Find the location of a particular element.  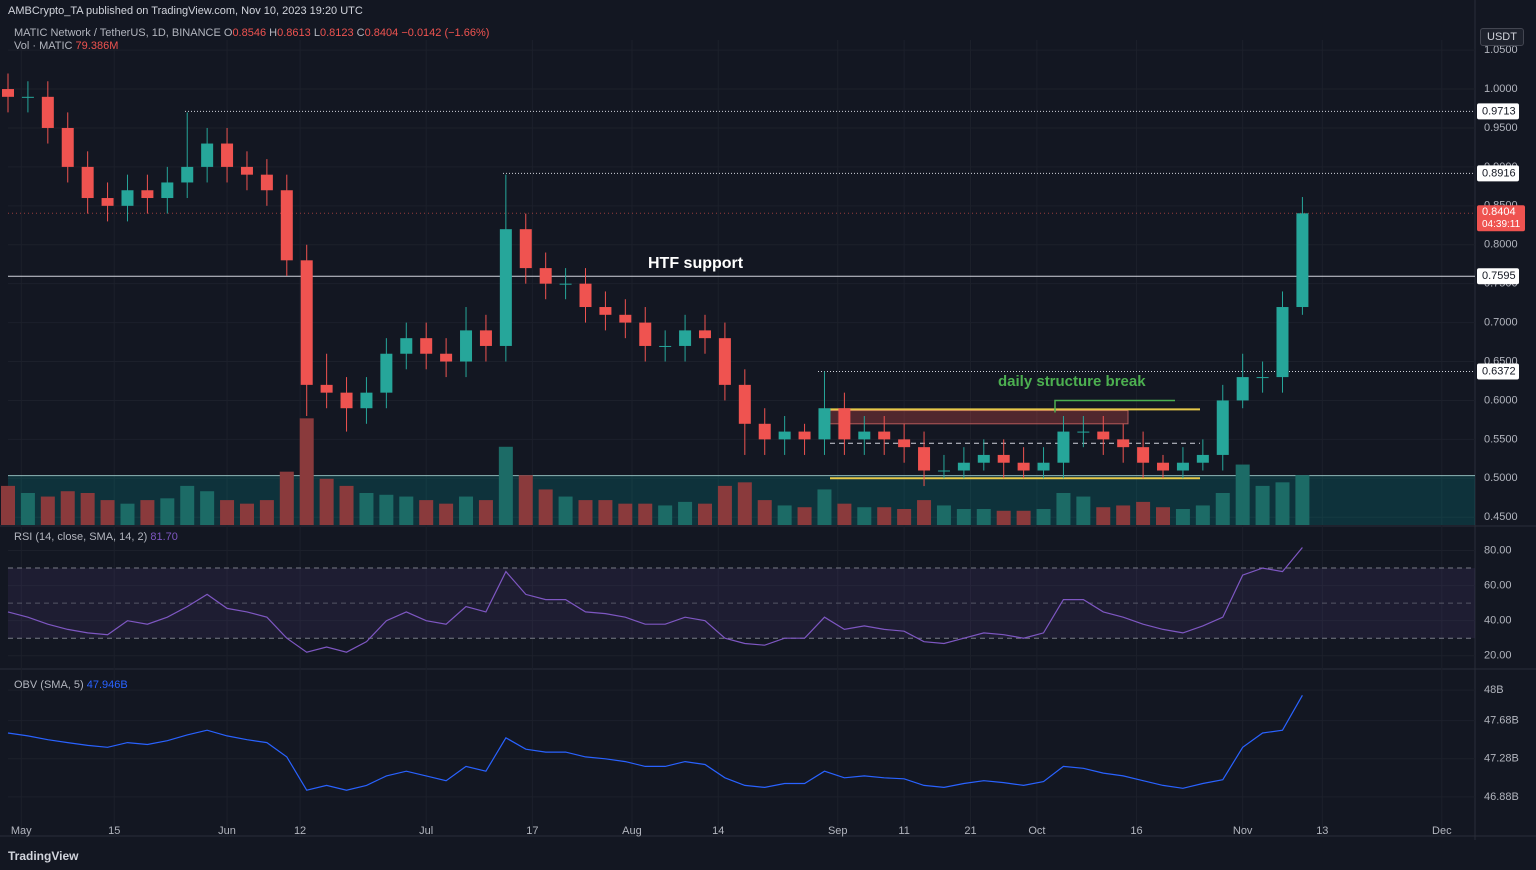

obv-value: 47.946B is located at coordinates (107, 685).